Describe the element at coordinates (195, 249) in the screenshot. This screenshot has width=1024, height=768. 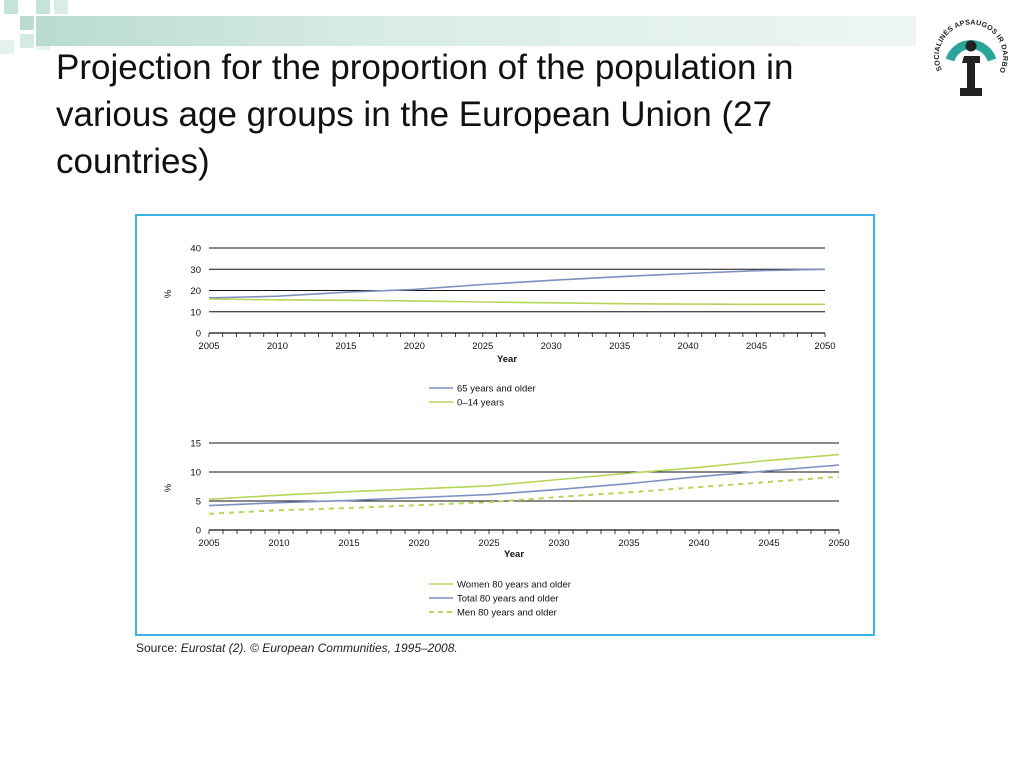
I see `y-tick-label: 40` at that location.